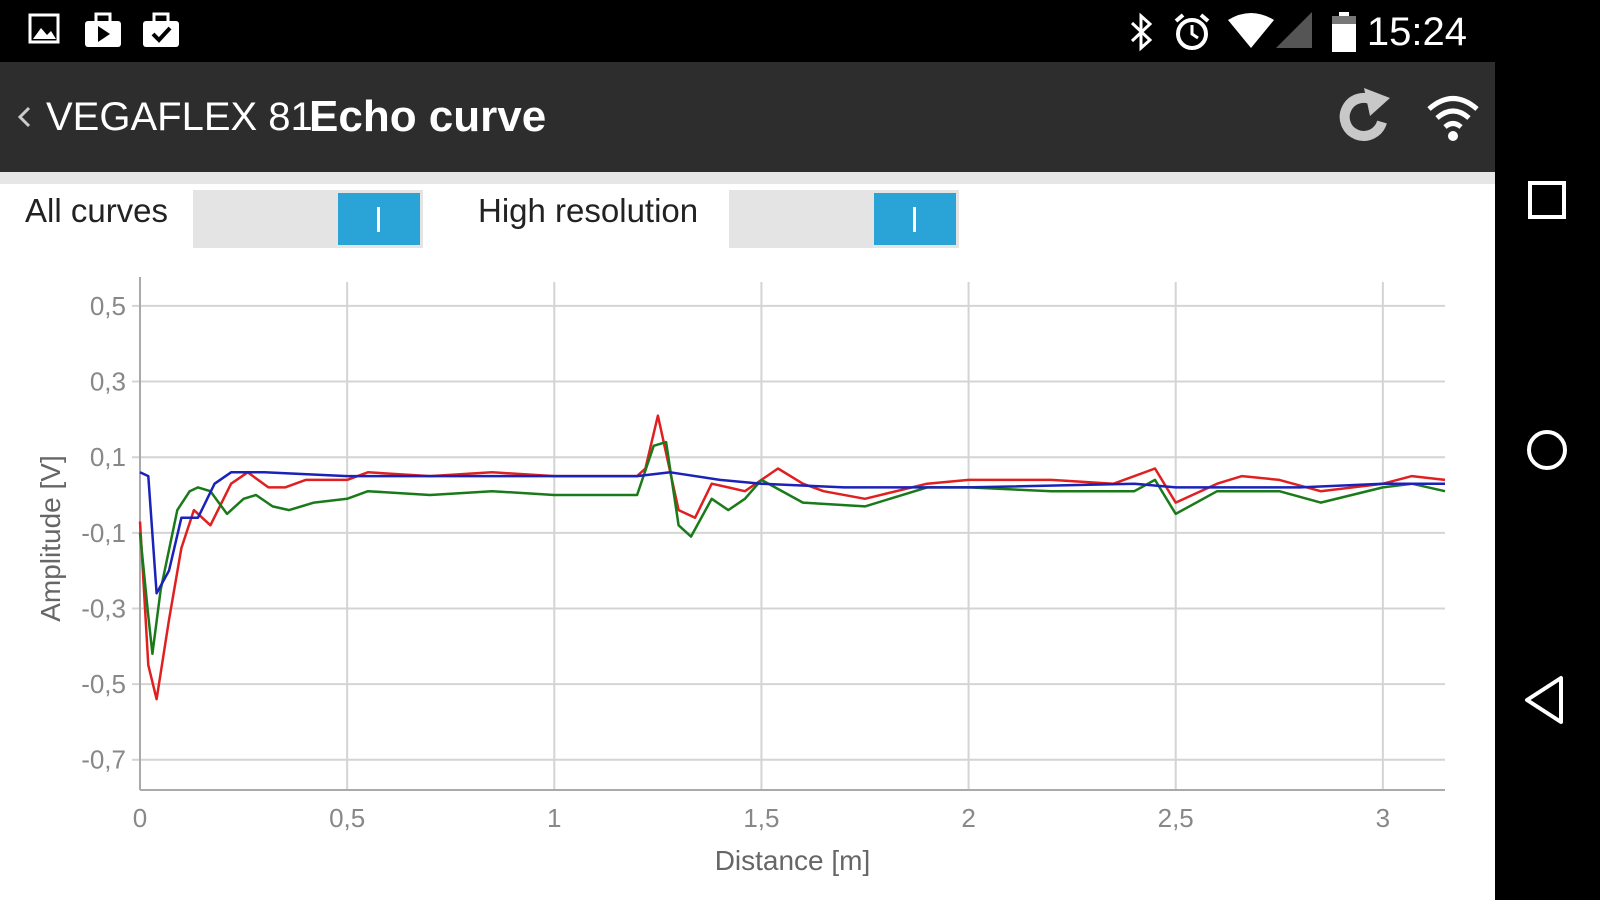  What do you see at coordinates (915, 219) in the screenshot?
I see `high-resolution-toggle-thumb` at bounding box center [915, 219].